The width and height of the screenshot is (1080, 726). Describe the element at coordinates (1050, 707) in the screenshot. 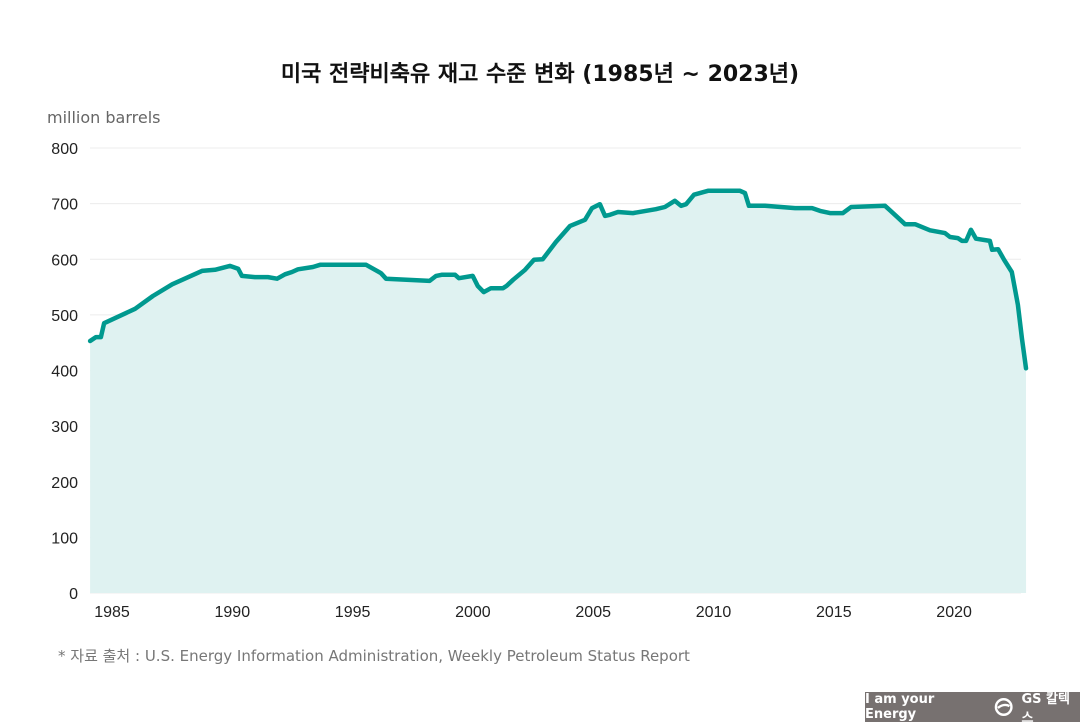

I see `logo-brand: GS 칼텍스` at that location.